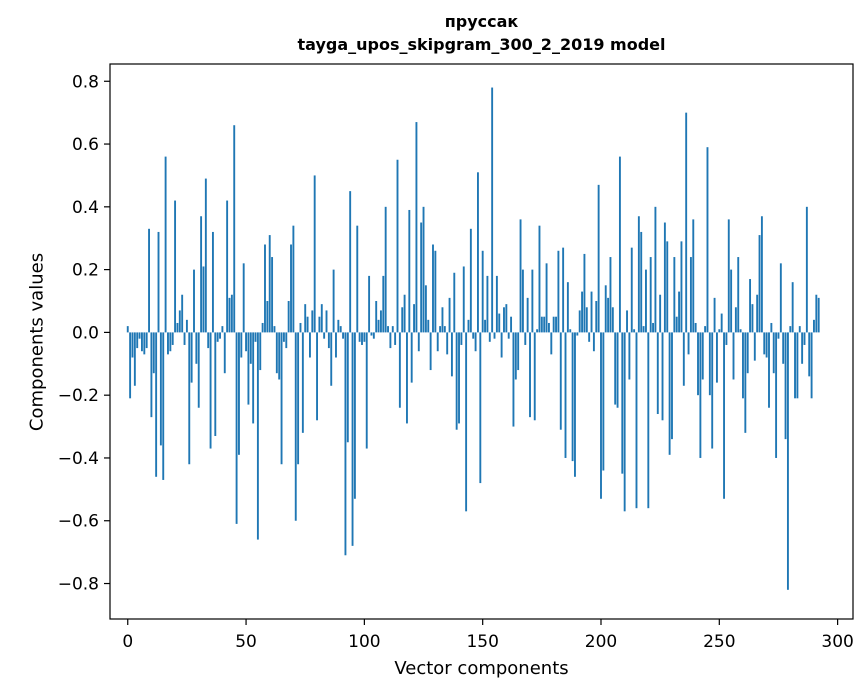  Describe the element at coordinates (601, 642) in the screenshot. I see `x-tick-label: 200` at that location.